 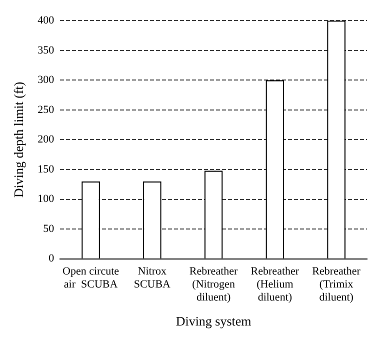 What do you see at coordinates (46, 80) in the screenshot?
I see `y-tick-label: 300` at bounding box center [46, 80].